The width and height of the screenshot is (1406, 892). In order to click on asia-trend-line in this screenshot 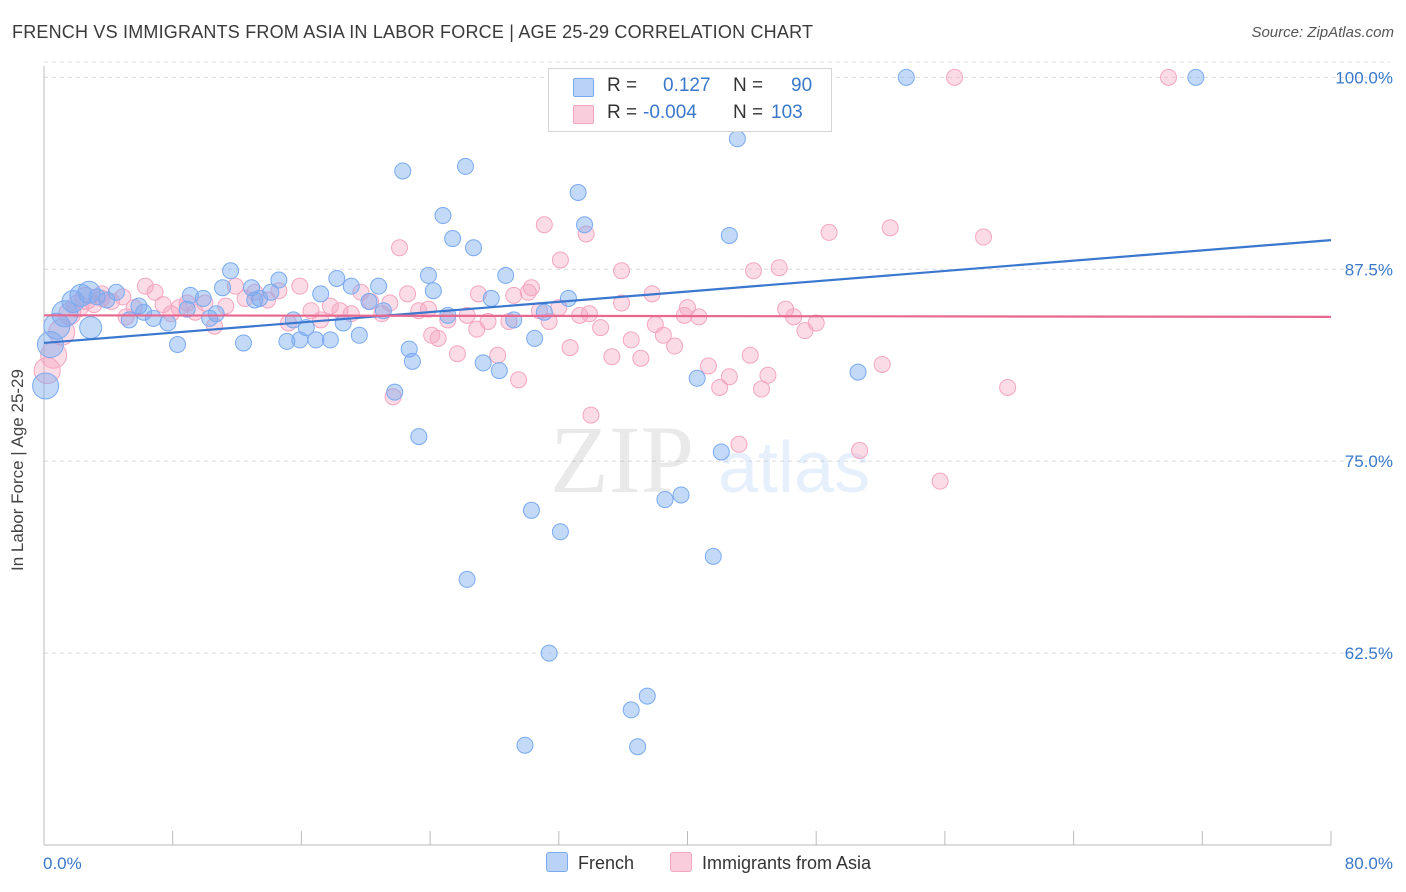, I will do `click(687, 316)`.